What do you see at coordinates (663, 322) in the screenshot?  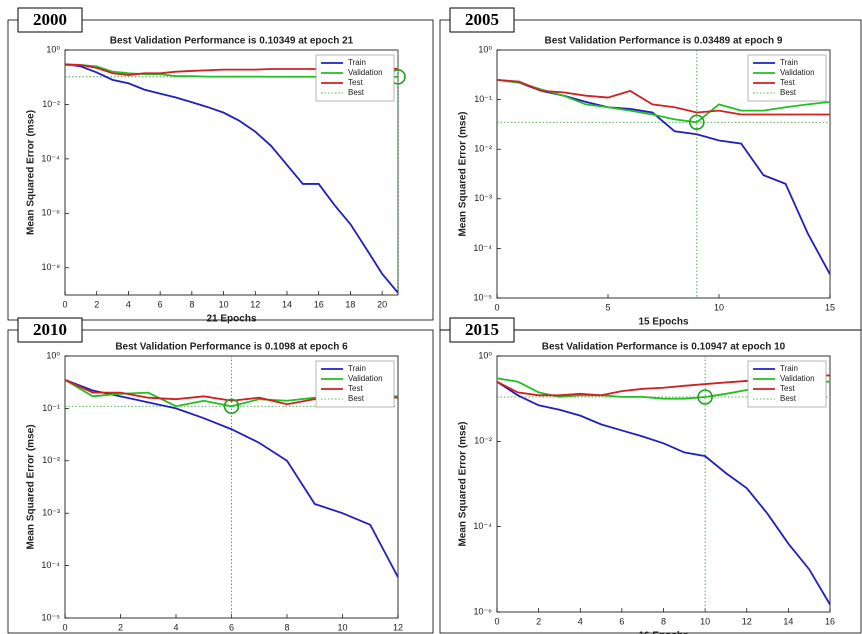 I see `x-axis-label: 15 Epochs` at bounding box center [663, 322].